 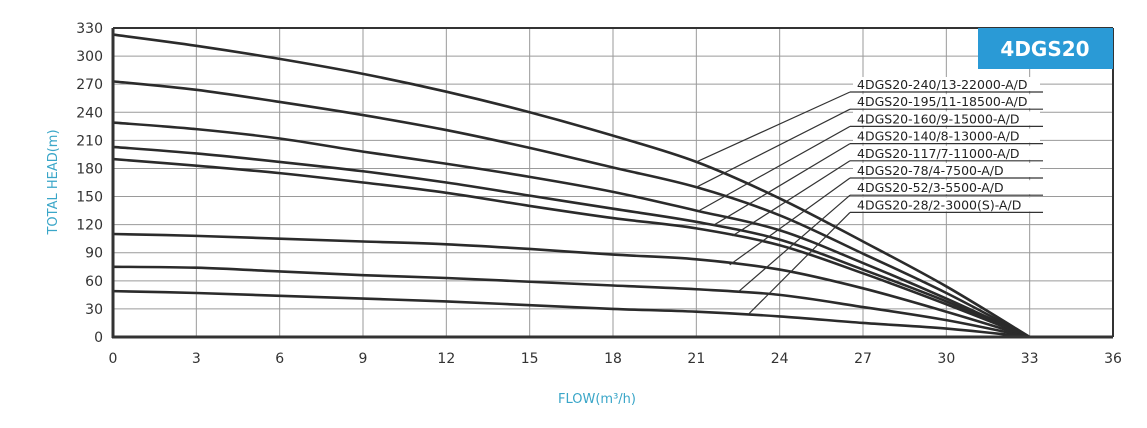 I want to click on legend-label: 4DGS20-117/7-11000-A/D, so click(x=938, y=153).